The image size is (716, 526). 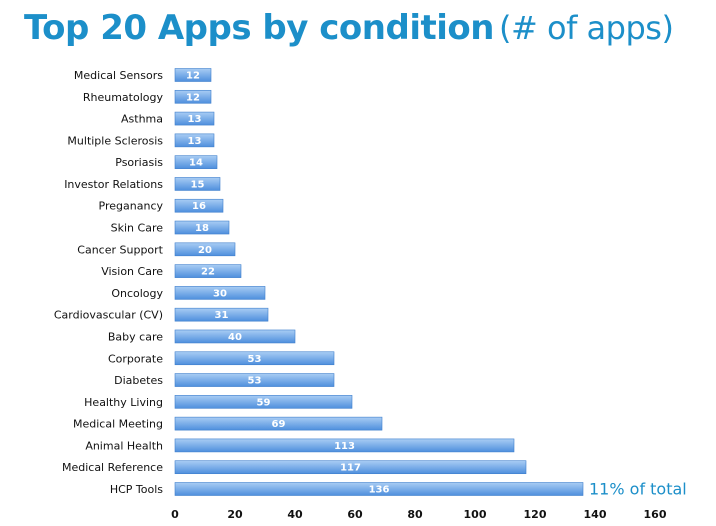 What do you see at coordinates (124, 445) in the screenshot?
I see `category-label-animal-health: Animal Health` at bounding box center [124, 445].